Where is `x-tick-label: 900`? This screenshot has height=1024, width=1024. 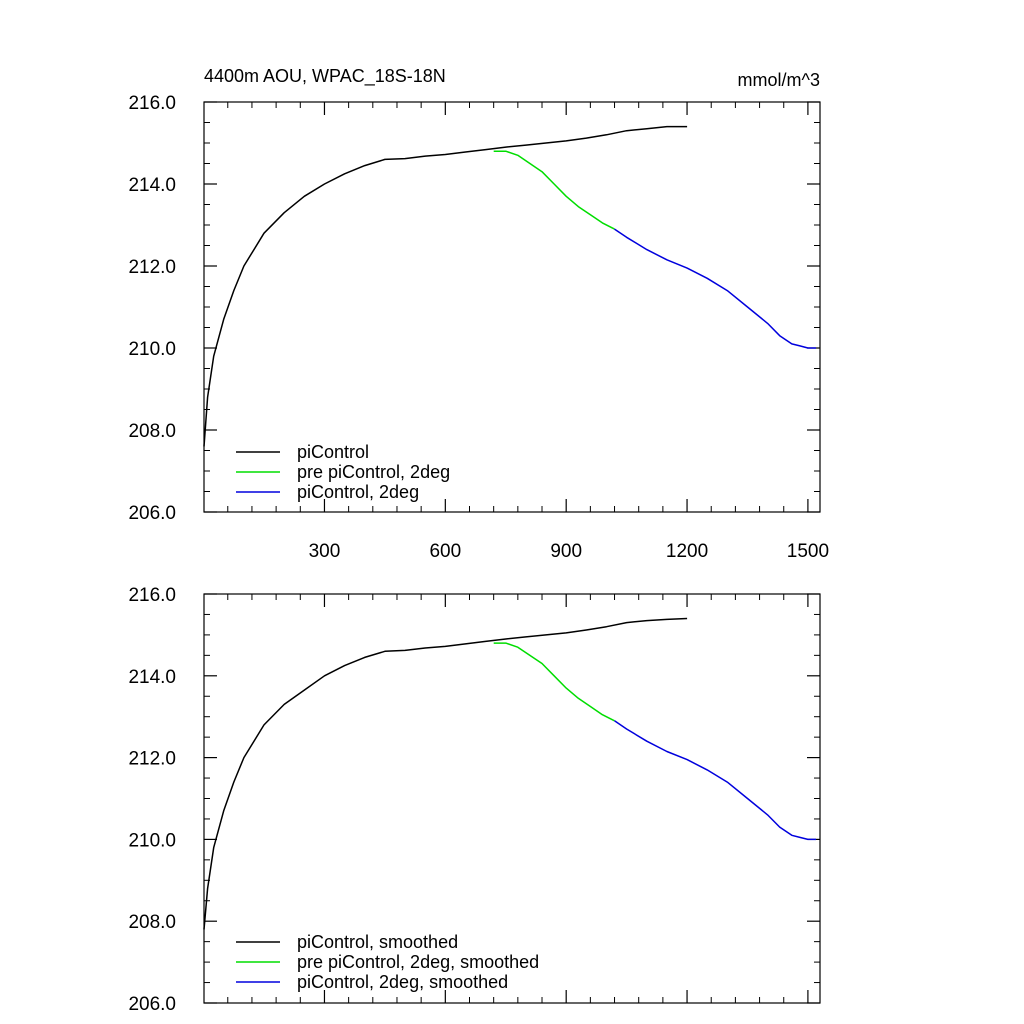 x-tick-label: 900 is located at coordinates (566, 551).